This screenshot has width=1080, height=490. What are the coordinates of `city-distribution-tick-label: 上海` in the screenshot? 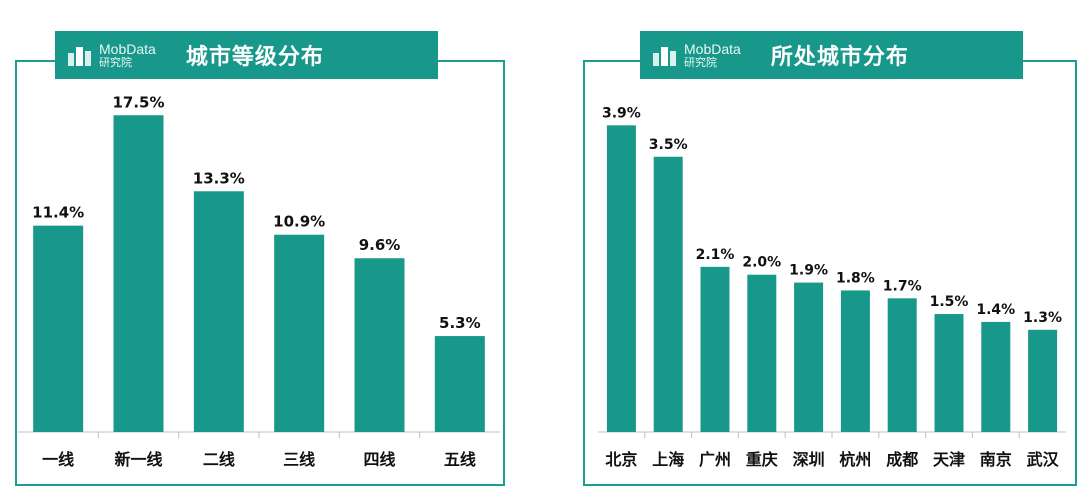 It's located at (668, 459).